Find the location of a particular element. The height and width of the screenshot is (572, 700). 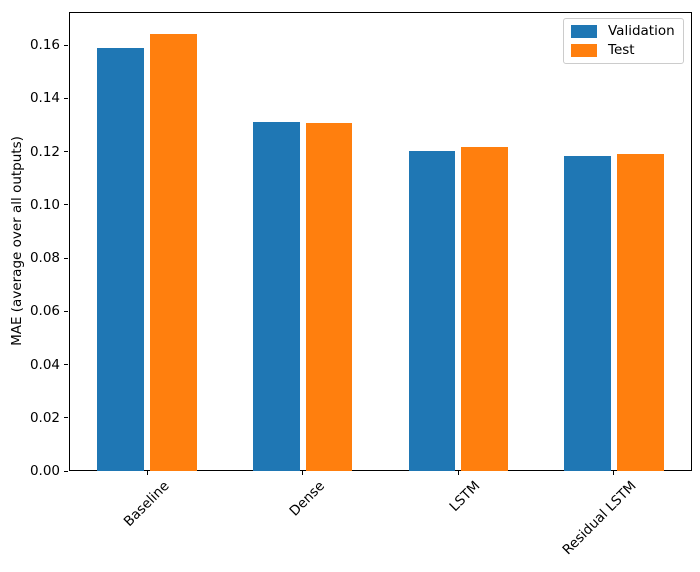

bar-test-residual-lstm is located at coordinates (640, 312).